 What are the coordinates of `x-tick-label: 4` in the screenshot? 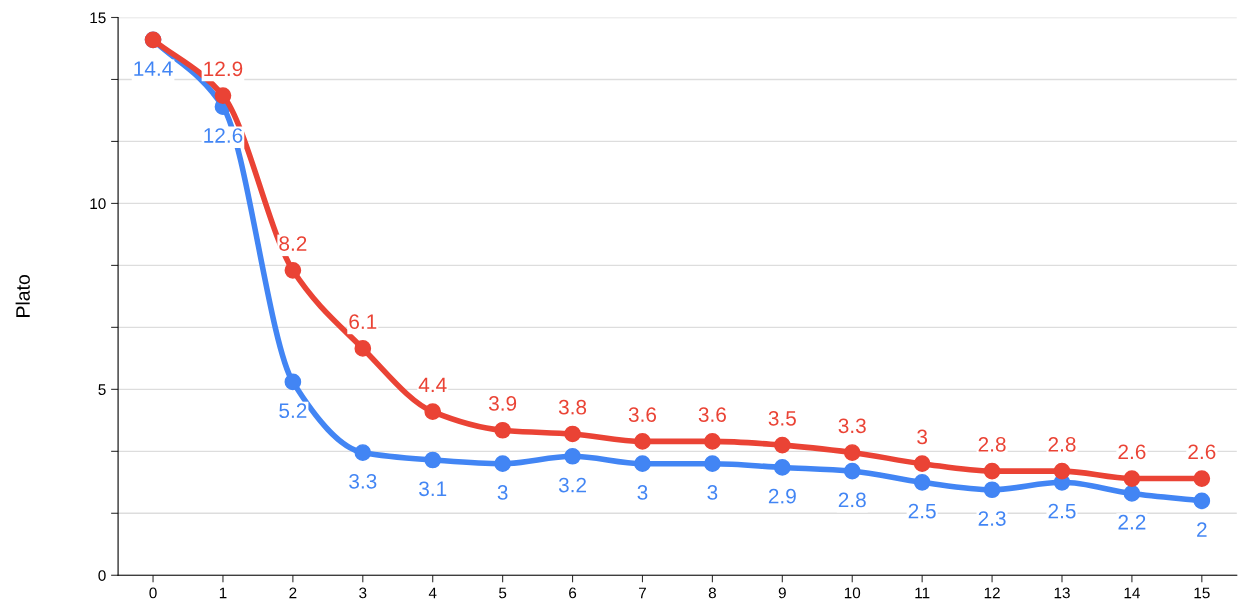 It's located at (432, 593).